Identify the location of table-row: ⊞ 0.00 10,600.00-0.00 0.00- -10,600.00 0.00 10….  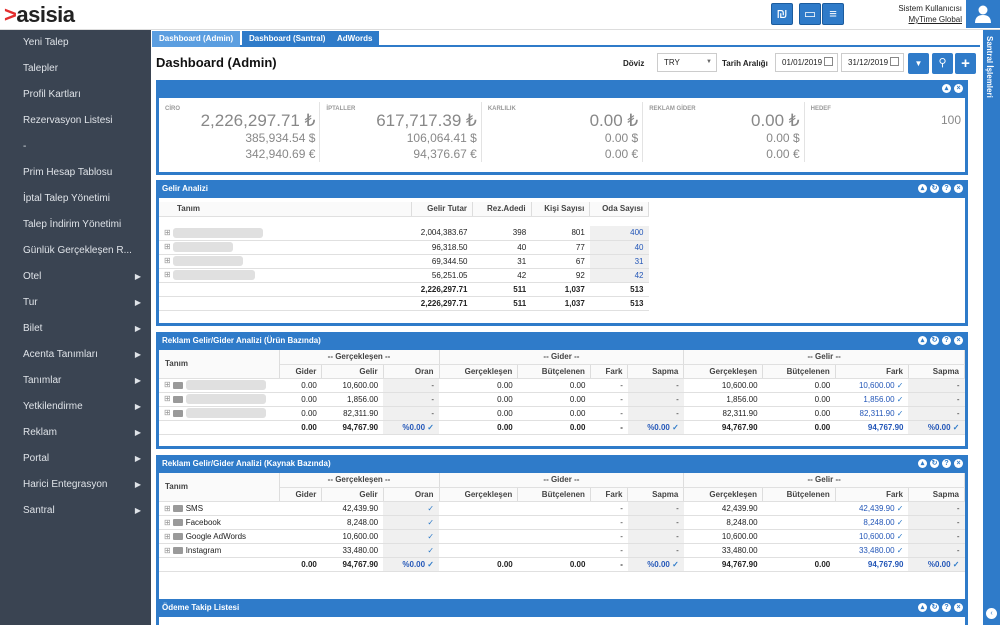
(562, 385).